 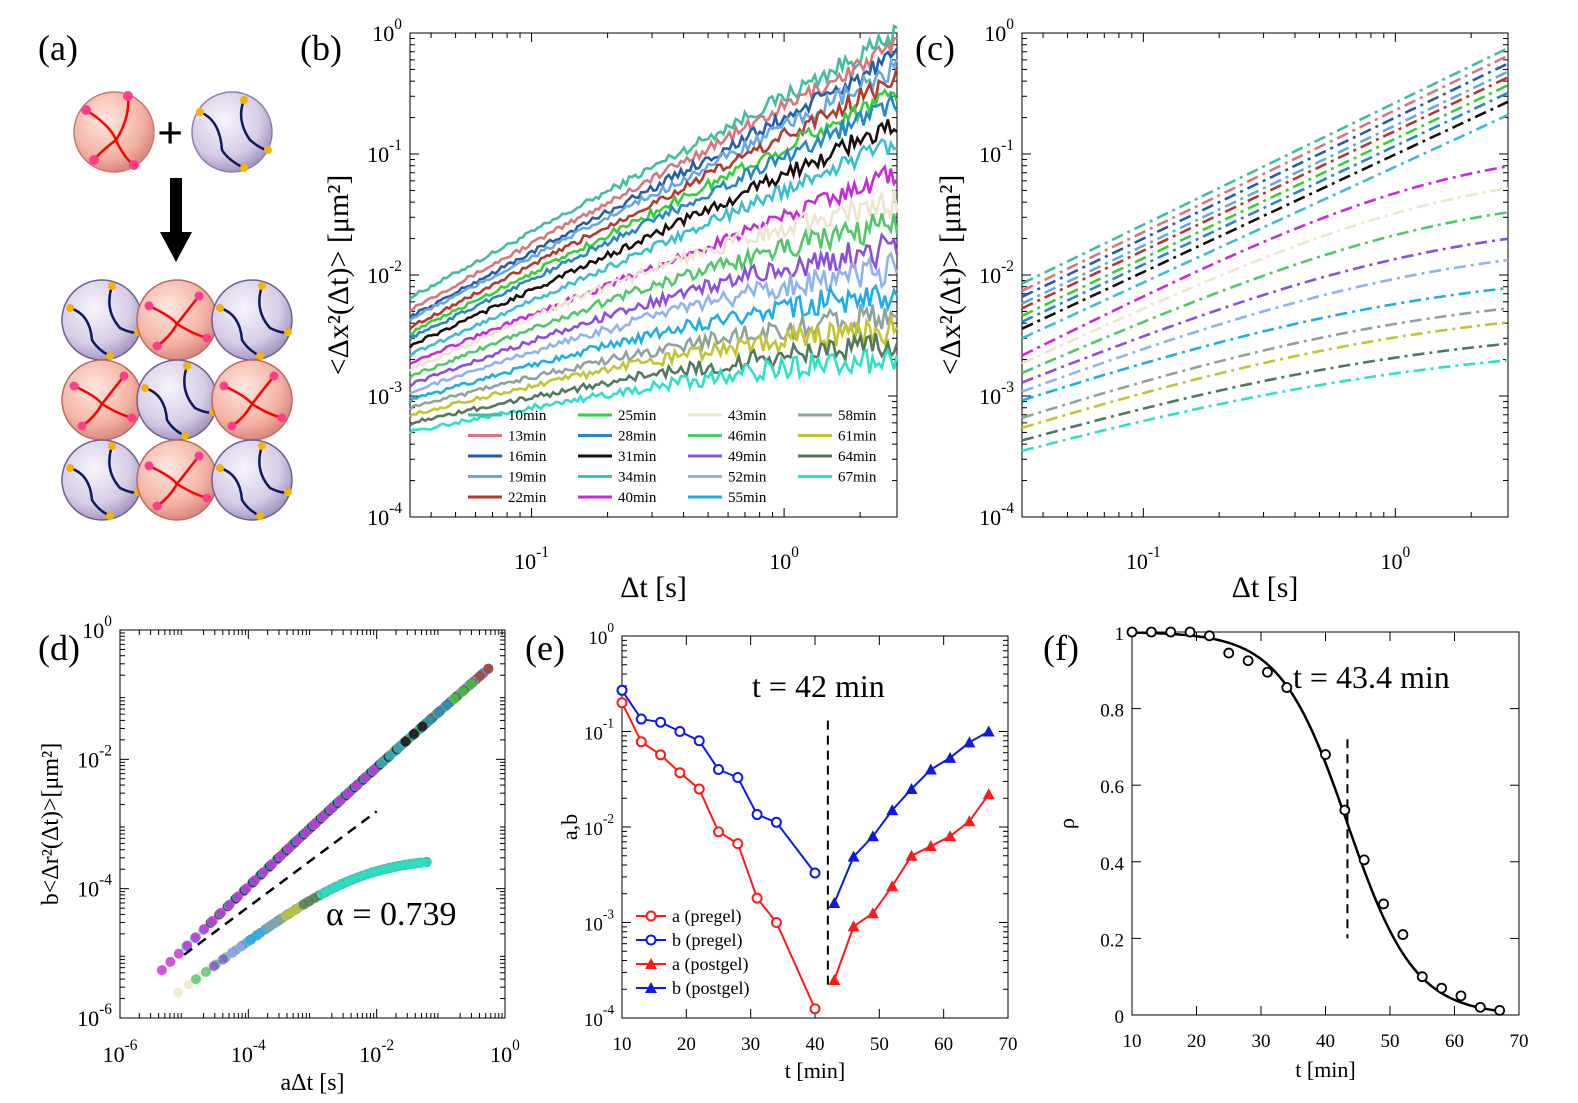 I want to click on gel-time-annotation: t = 42 min, so click(x=818, y=686).